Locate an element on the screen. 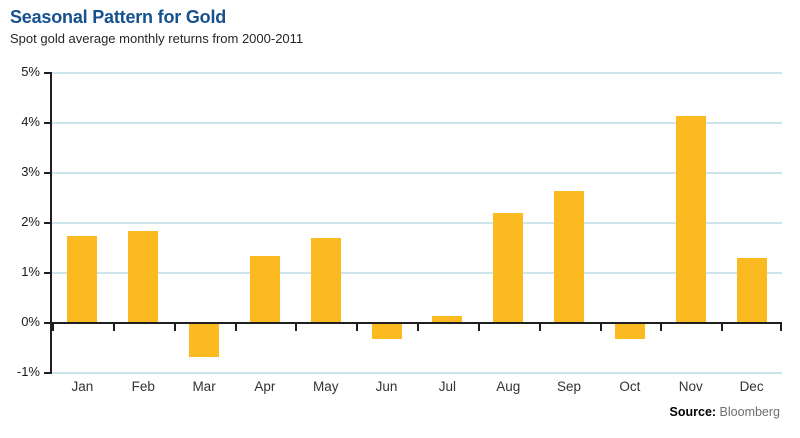  x-axis-label-feb: Feb is located at coordinates (143, 386).